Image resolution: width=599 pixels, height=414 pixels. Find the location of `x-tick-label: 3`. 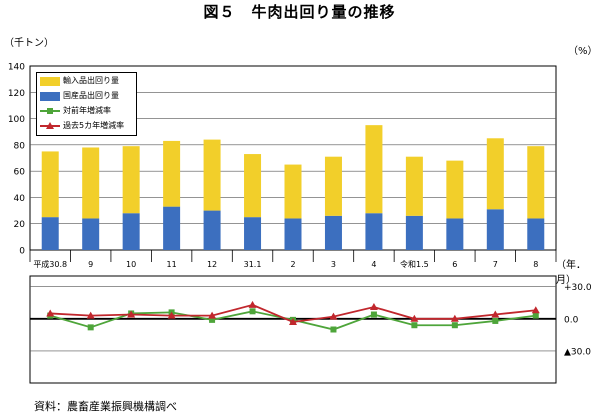

x-tick-label: 3 is located at coordinates (333, 264).